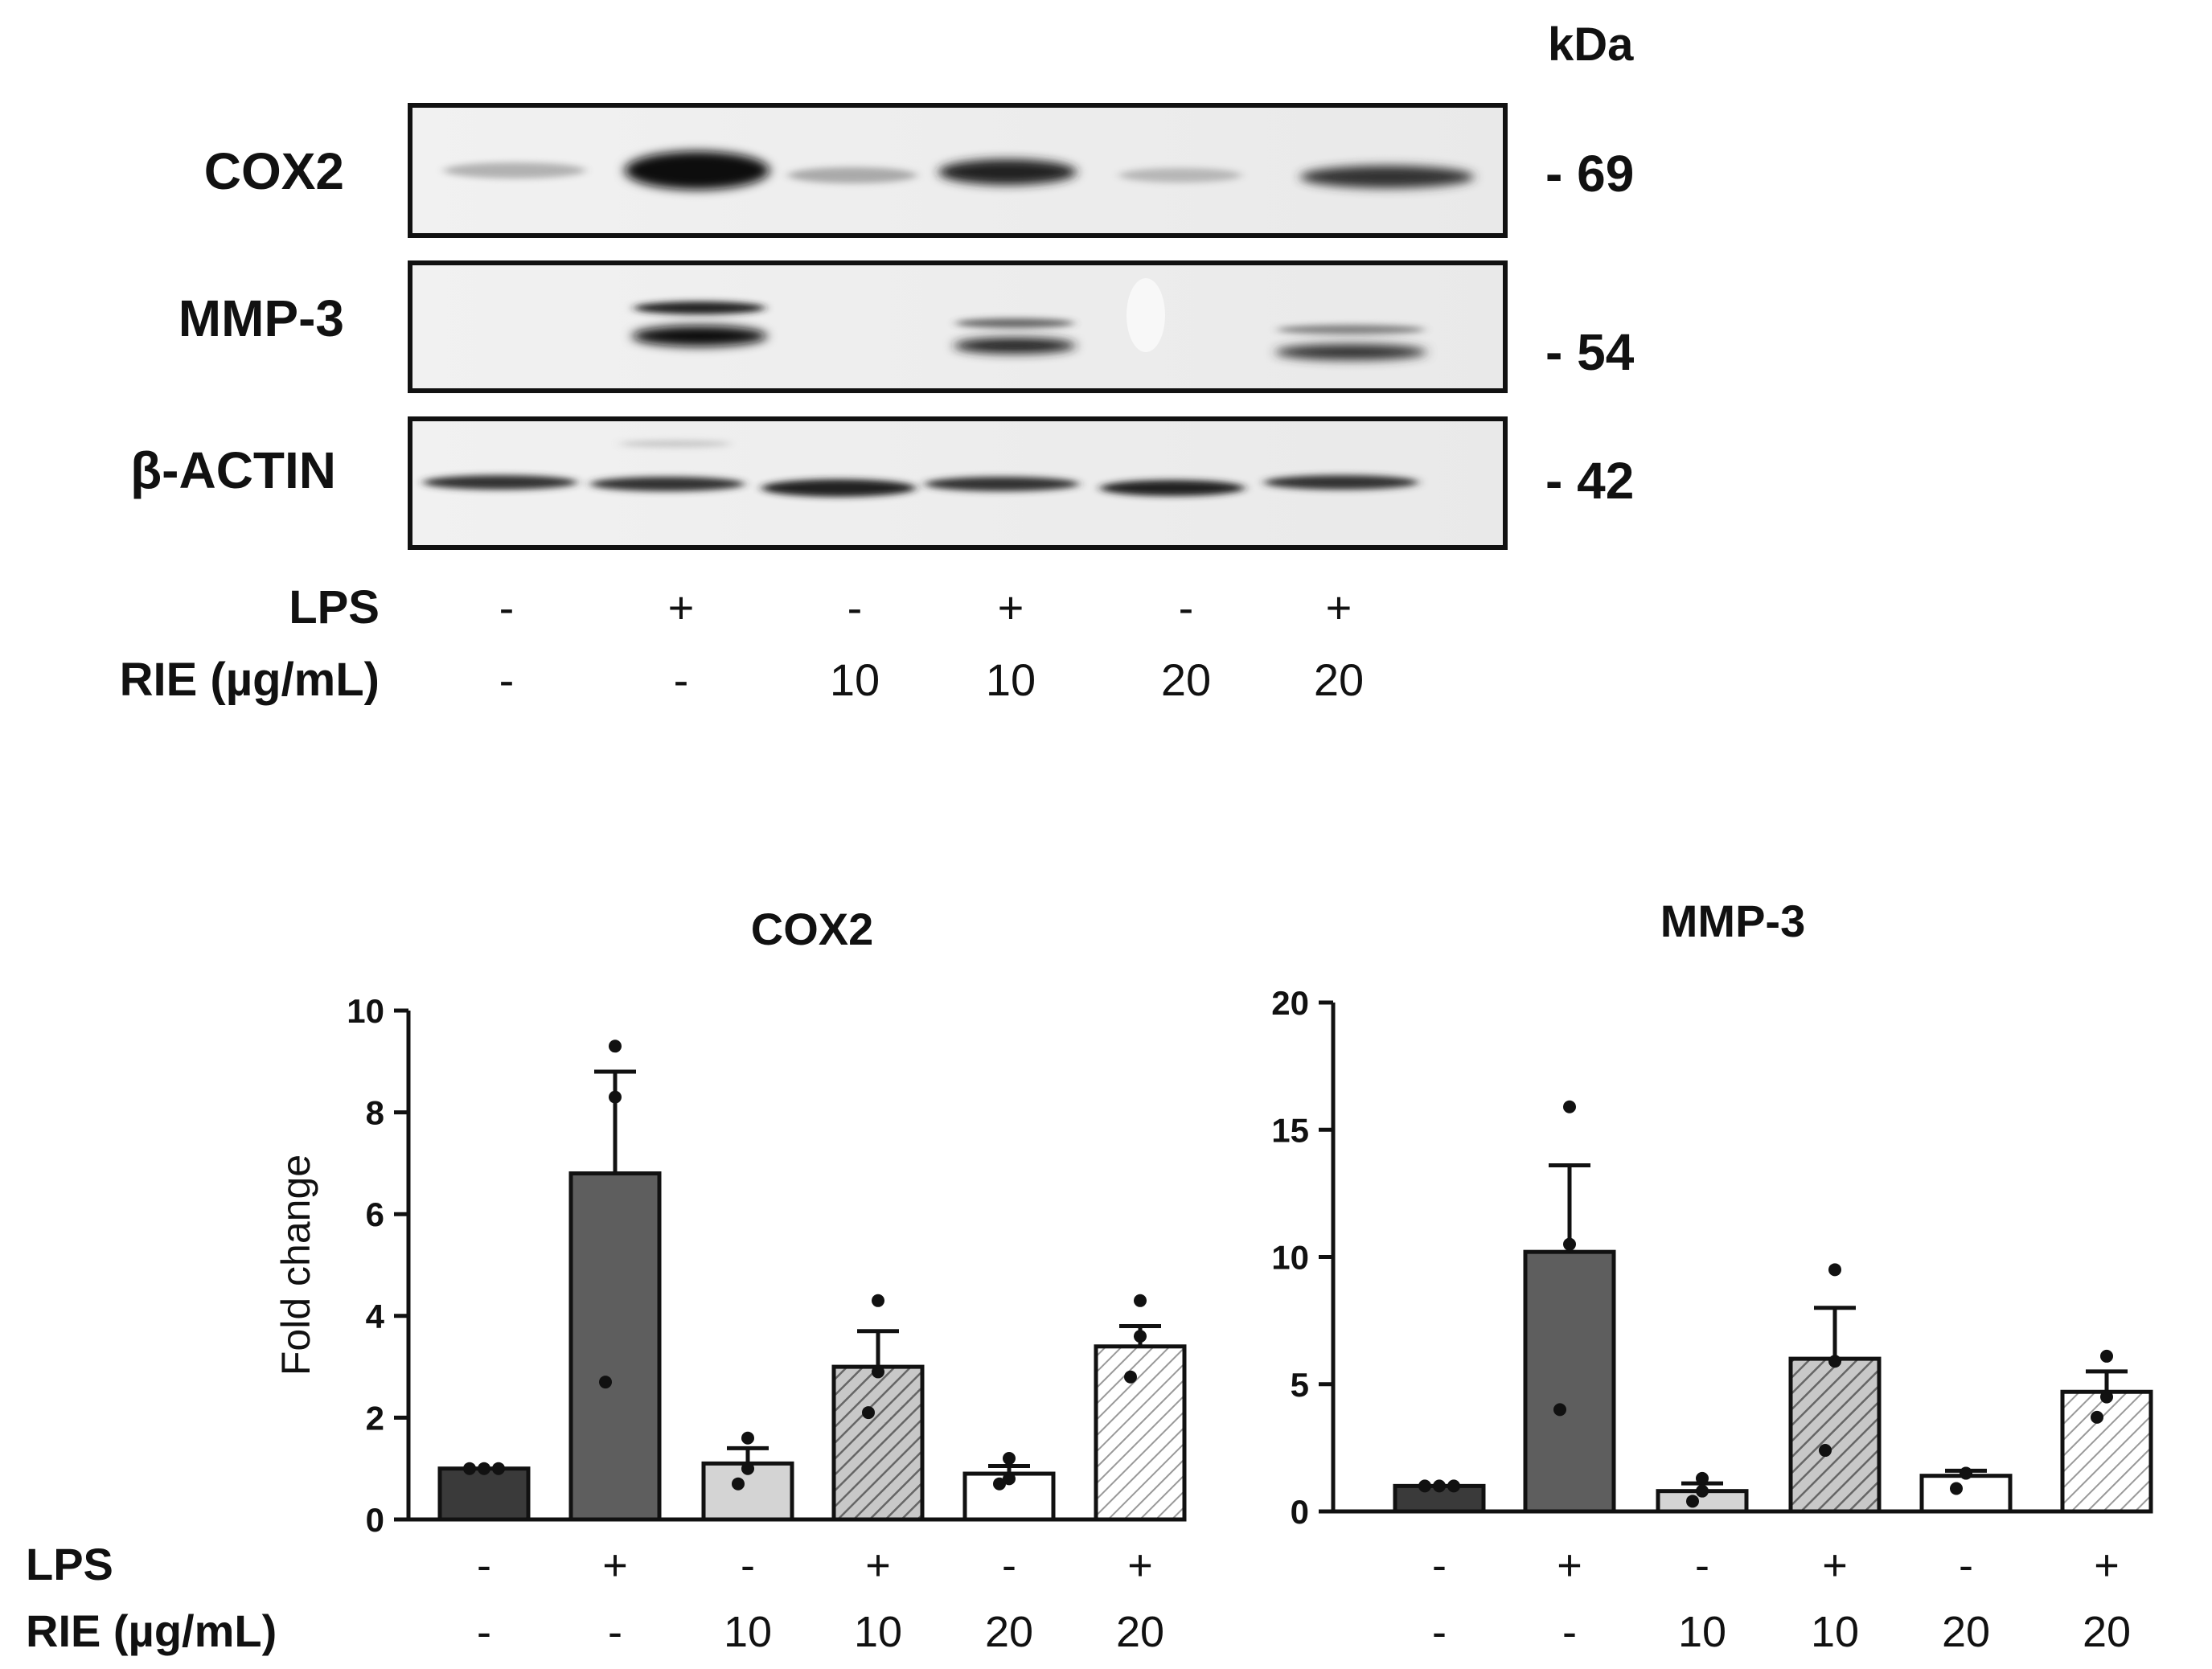  I want to click on y-axis-label: Fold change, so click(295, 1265).